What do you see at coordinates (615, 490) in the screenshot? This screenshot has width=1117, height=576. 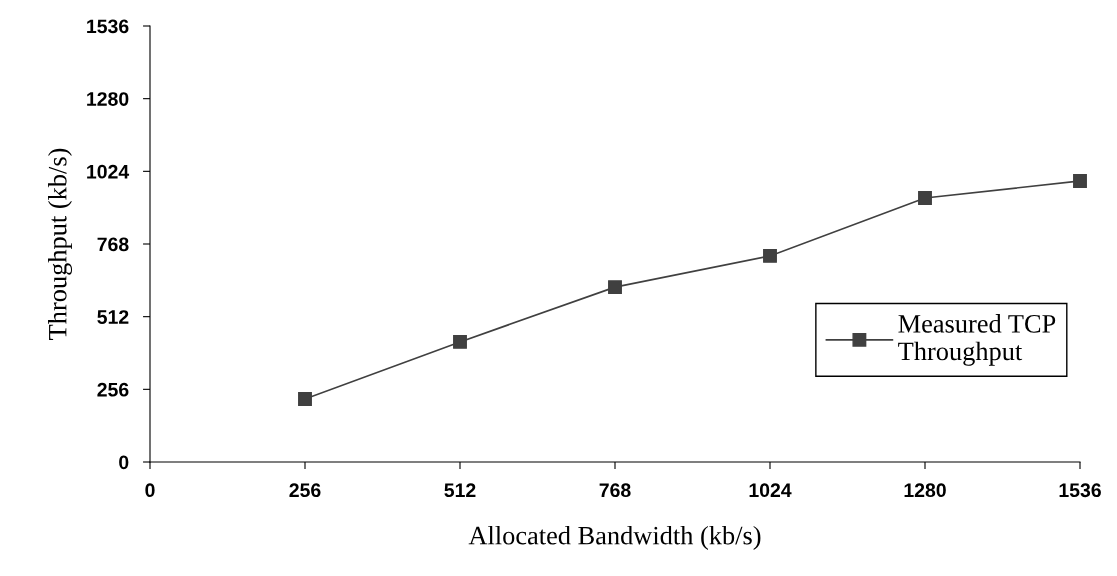 I see `x-tick-label: 768` at bounding box center [615, 490].